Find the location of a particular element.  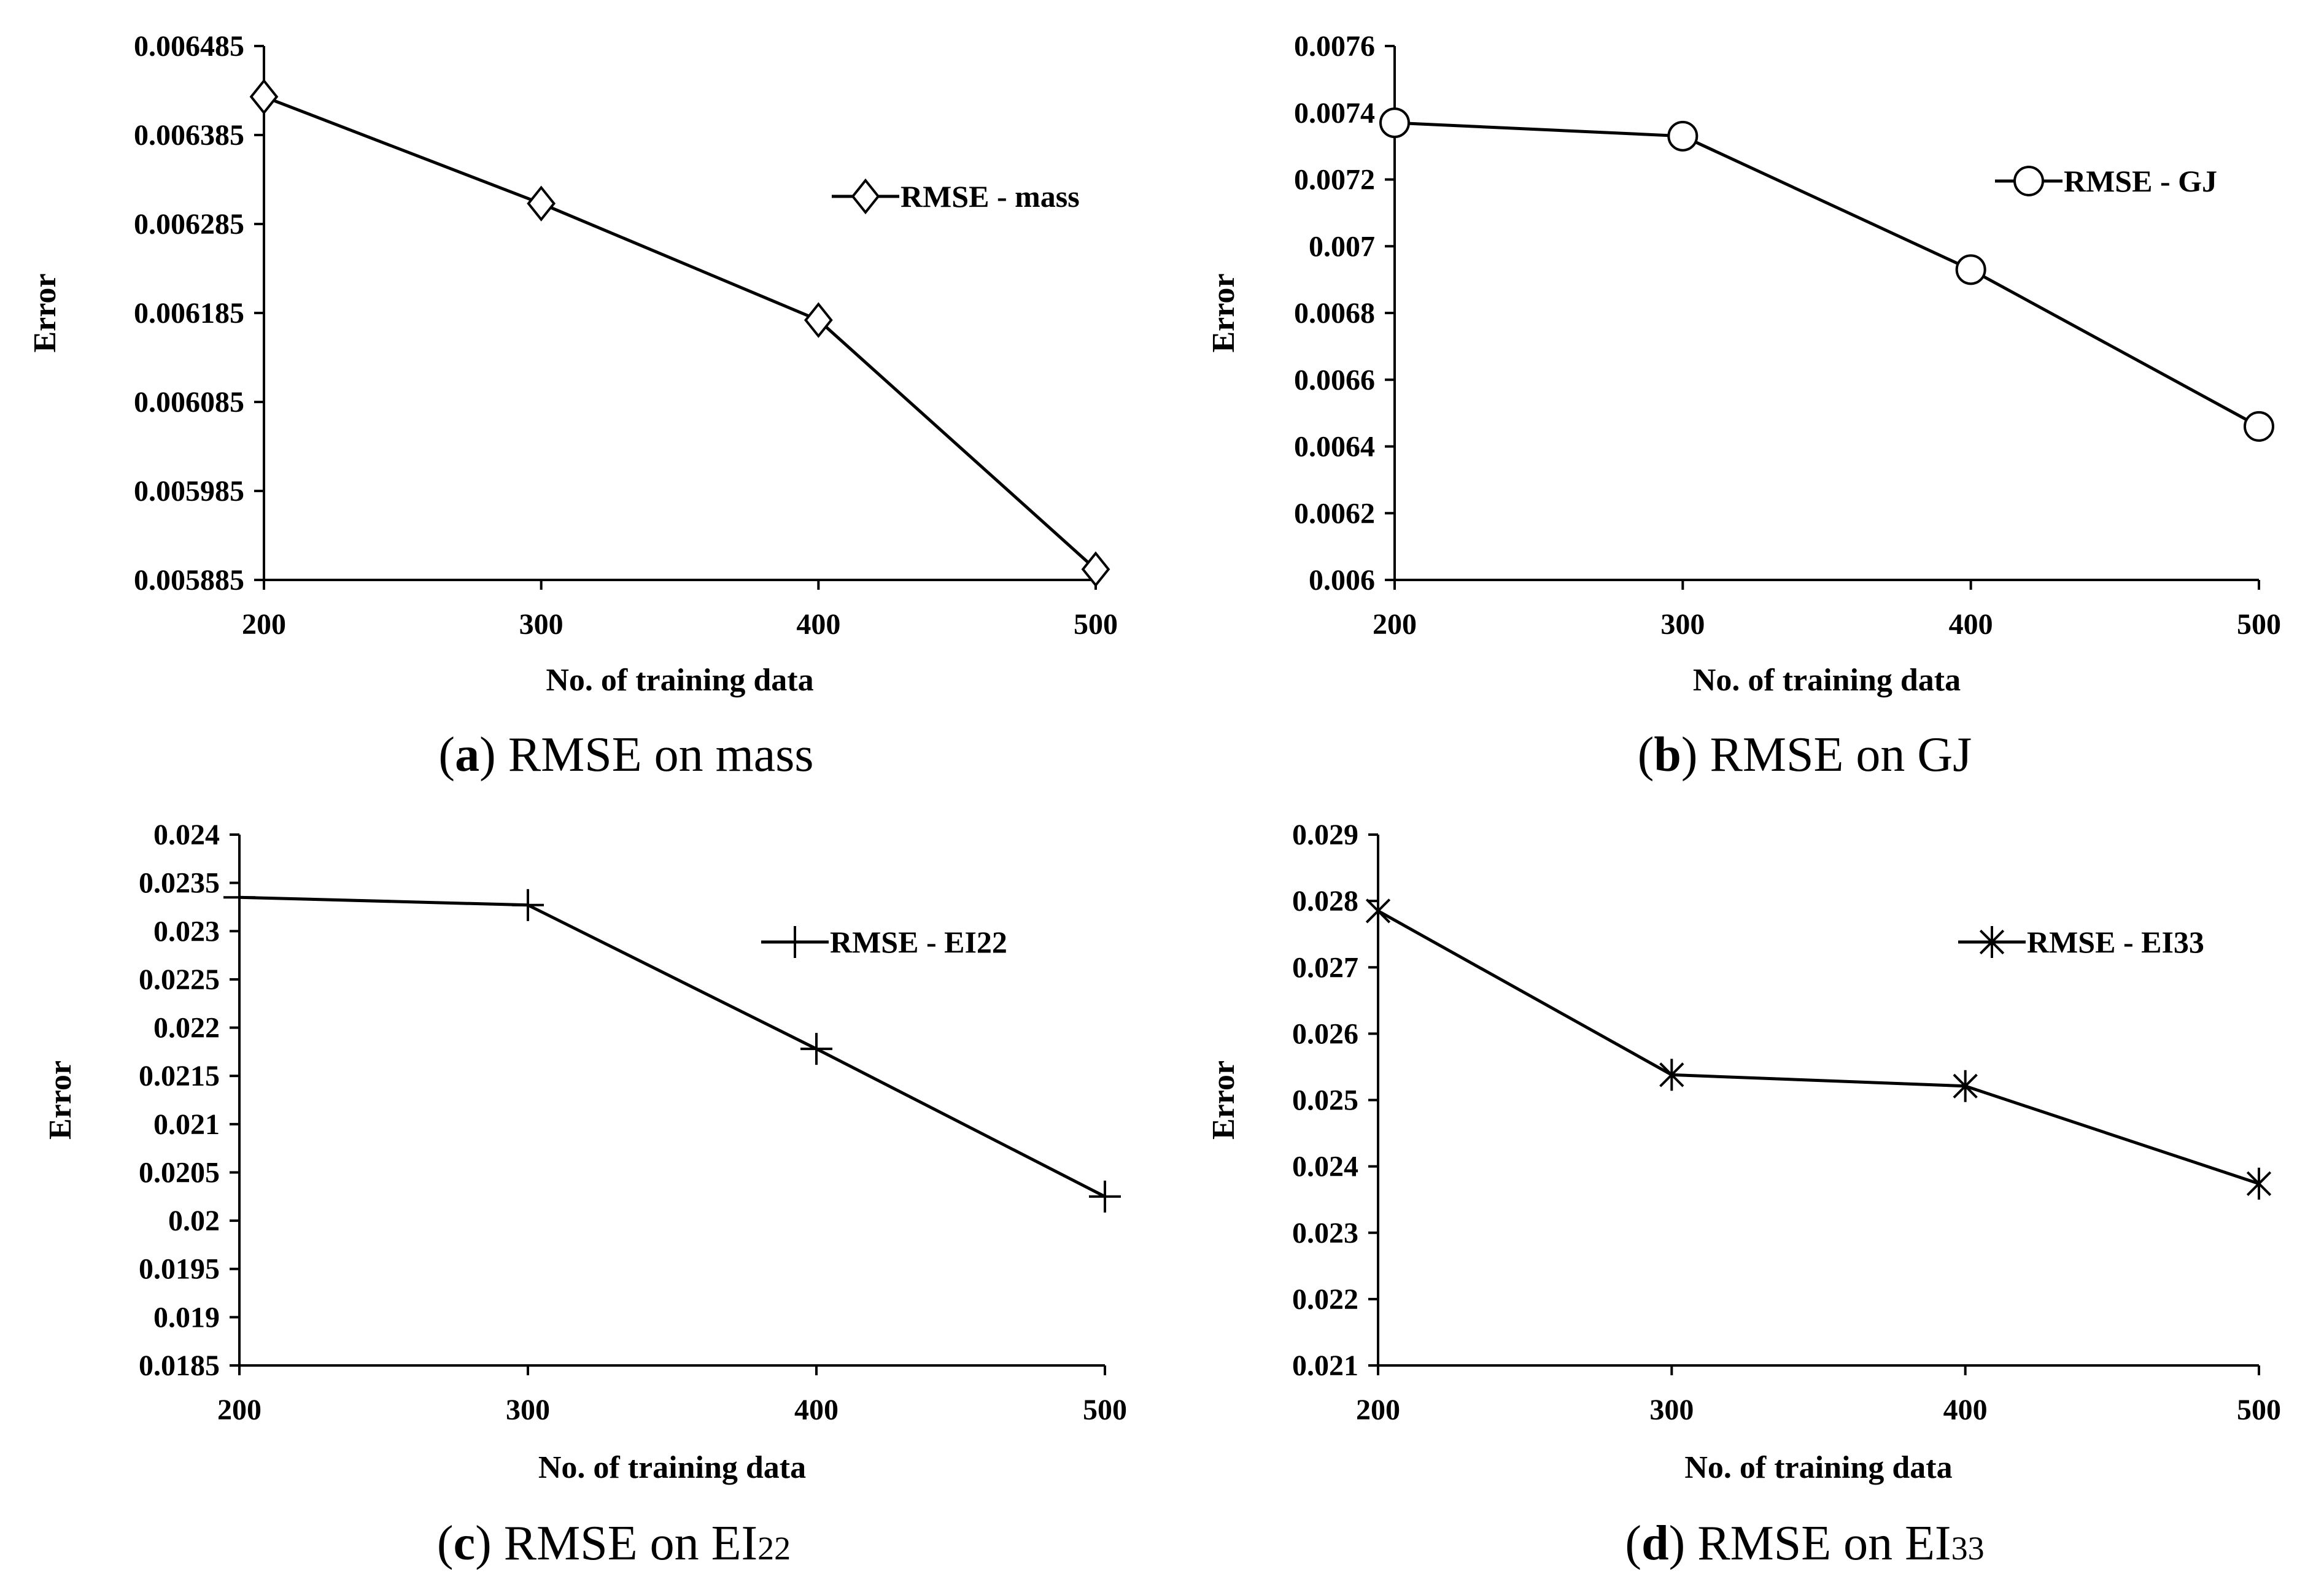

y-tick-label: 0.006385 is located at coordinates (189, 135).